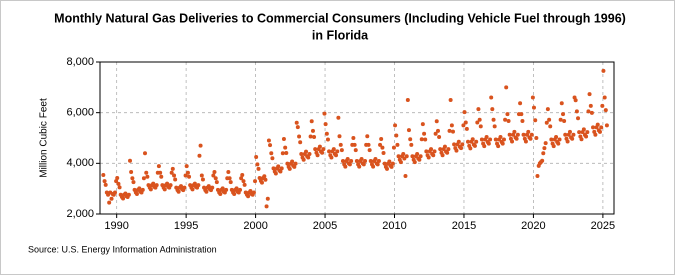 Image resolution: width=675 pixels, height=275 pixels. Describe the element at coordinates (80, 113) in the screenshot. I see `y-tick-label: 6,000` at that location.